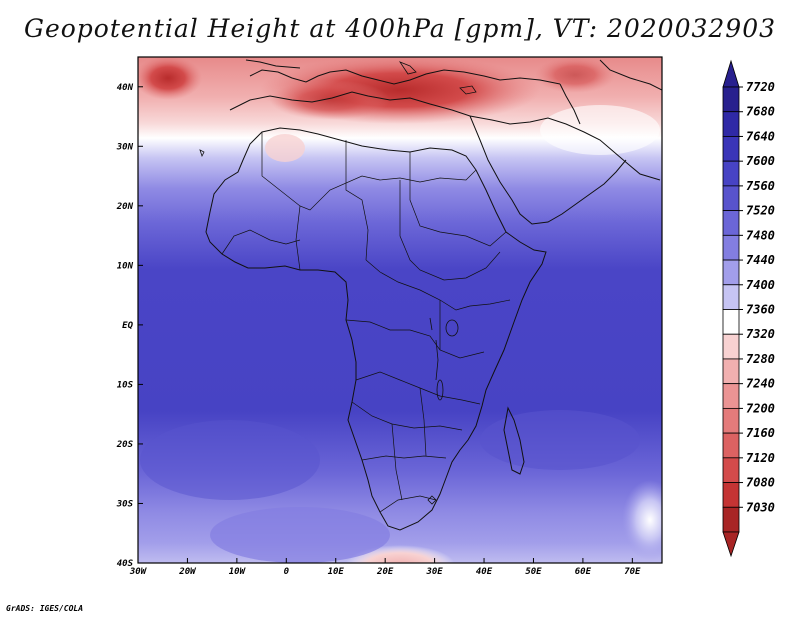  Describe the element at coordinates (125, 445) in the screenshot. I see `y-tick-label: 20S` at that location.